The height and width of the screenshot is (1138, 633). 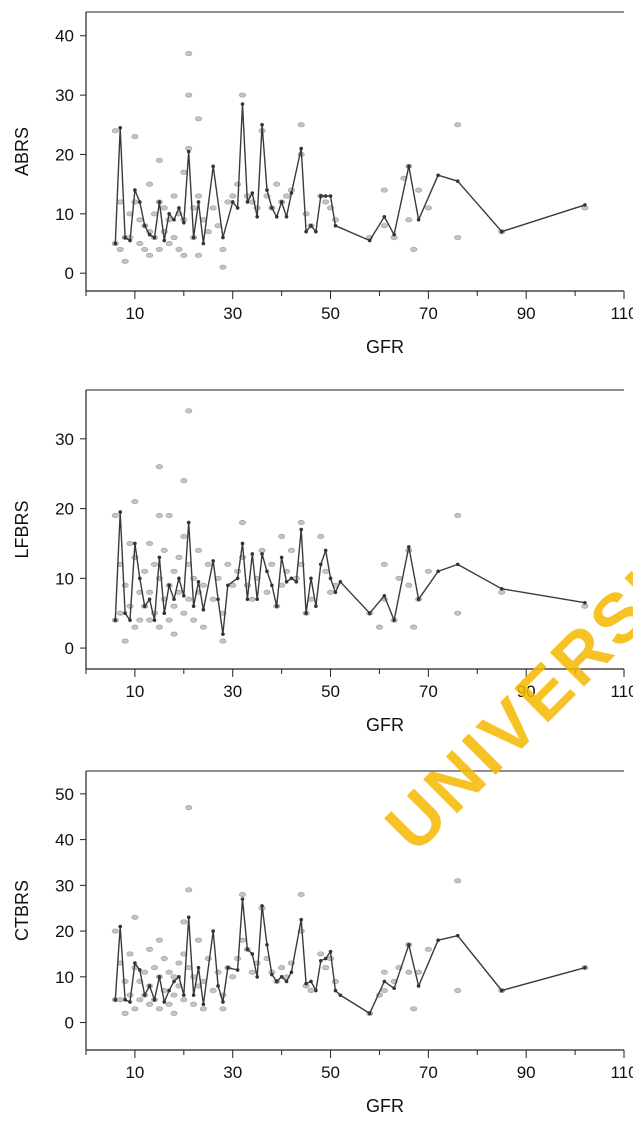 I want to click on x-tick-label: 10, so click(x=134, y=691).